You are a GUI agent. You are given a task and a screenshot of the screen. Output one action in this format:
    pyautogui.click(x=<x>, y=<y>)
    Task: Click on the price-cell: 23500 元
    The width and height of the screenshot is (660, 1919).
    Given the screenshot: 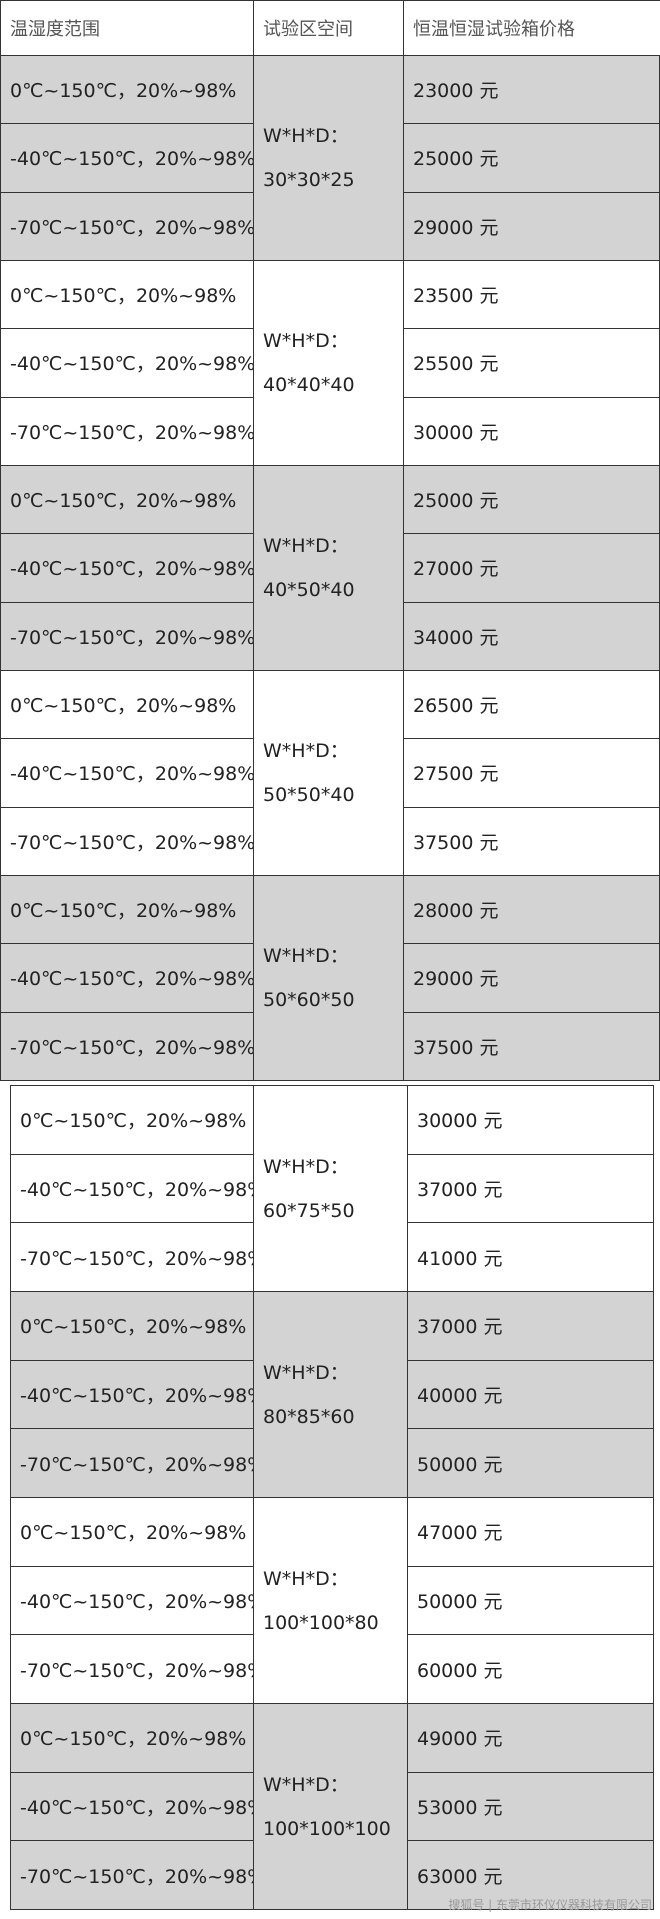 What is the action you would take?
    pyautogui.click(x=531, y=295)
    